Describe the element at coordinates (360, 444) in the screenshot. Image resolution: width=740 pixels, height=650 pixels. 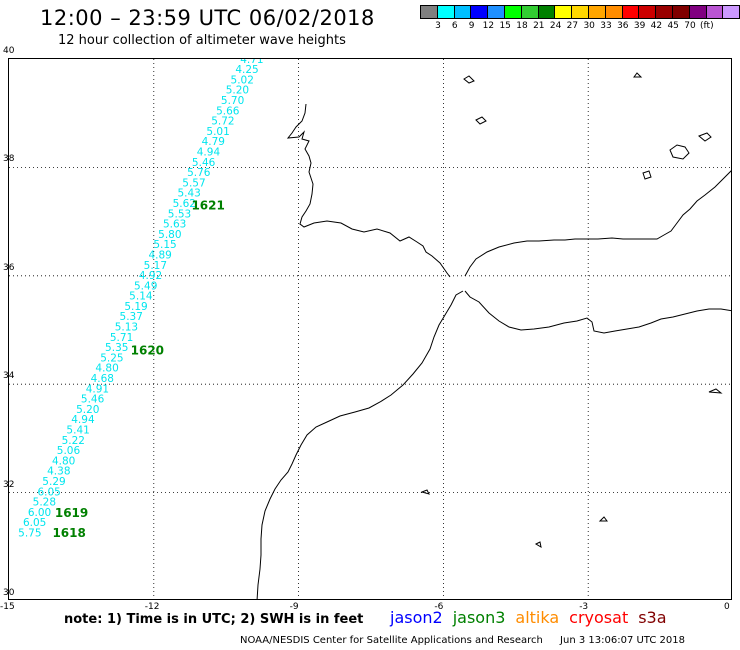
I see `coastline-morocco` at that location.